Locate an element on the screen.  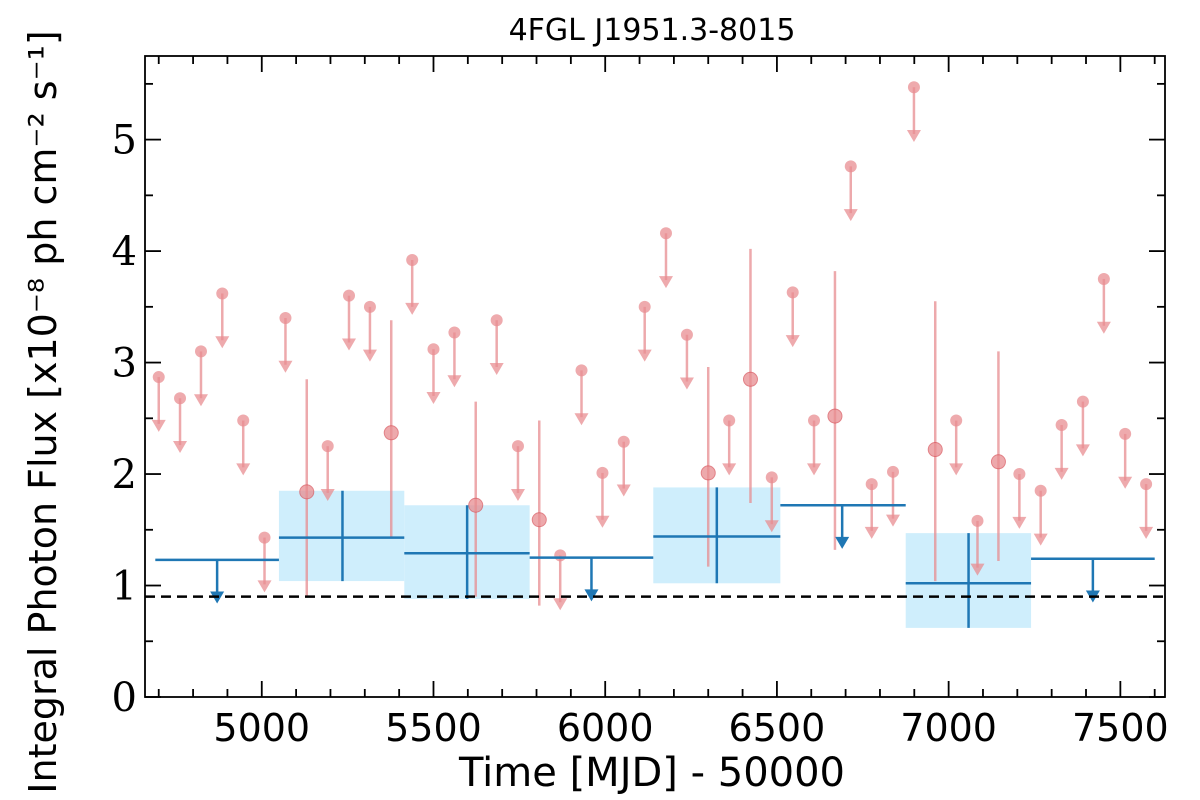
y-tick-label: 4 is located at coordinates (124, 252).